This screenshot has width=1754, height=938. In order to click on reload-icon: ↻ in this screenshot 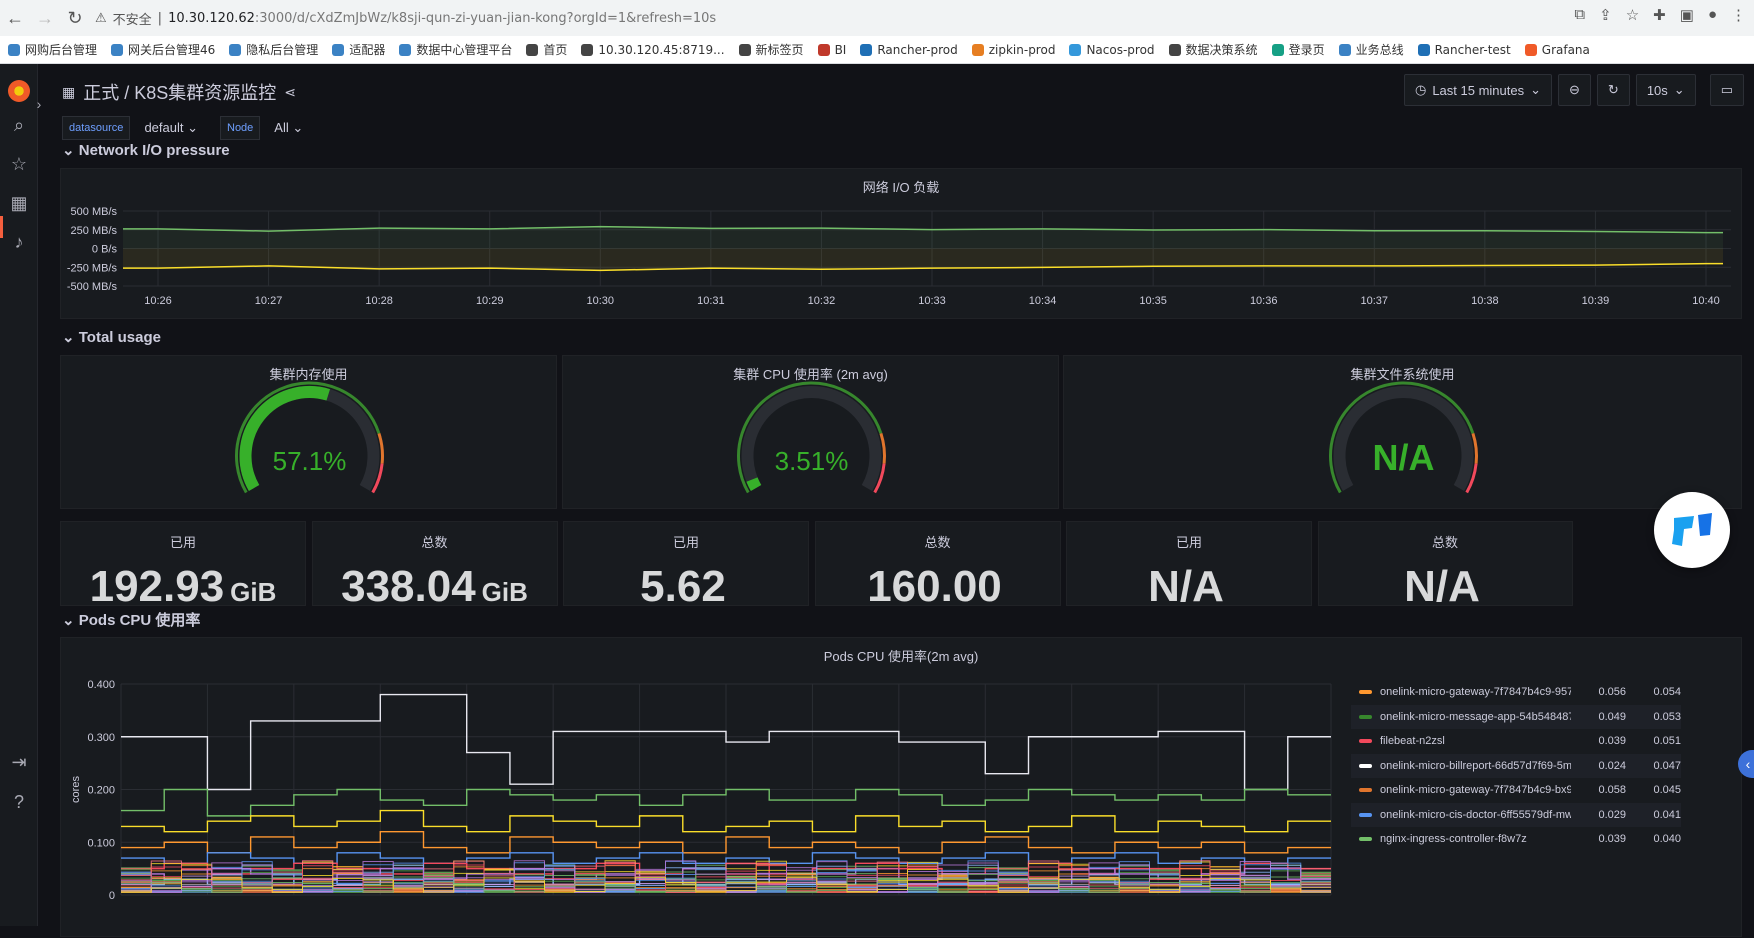, I will do `click(75, 17)`.